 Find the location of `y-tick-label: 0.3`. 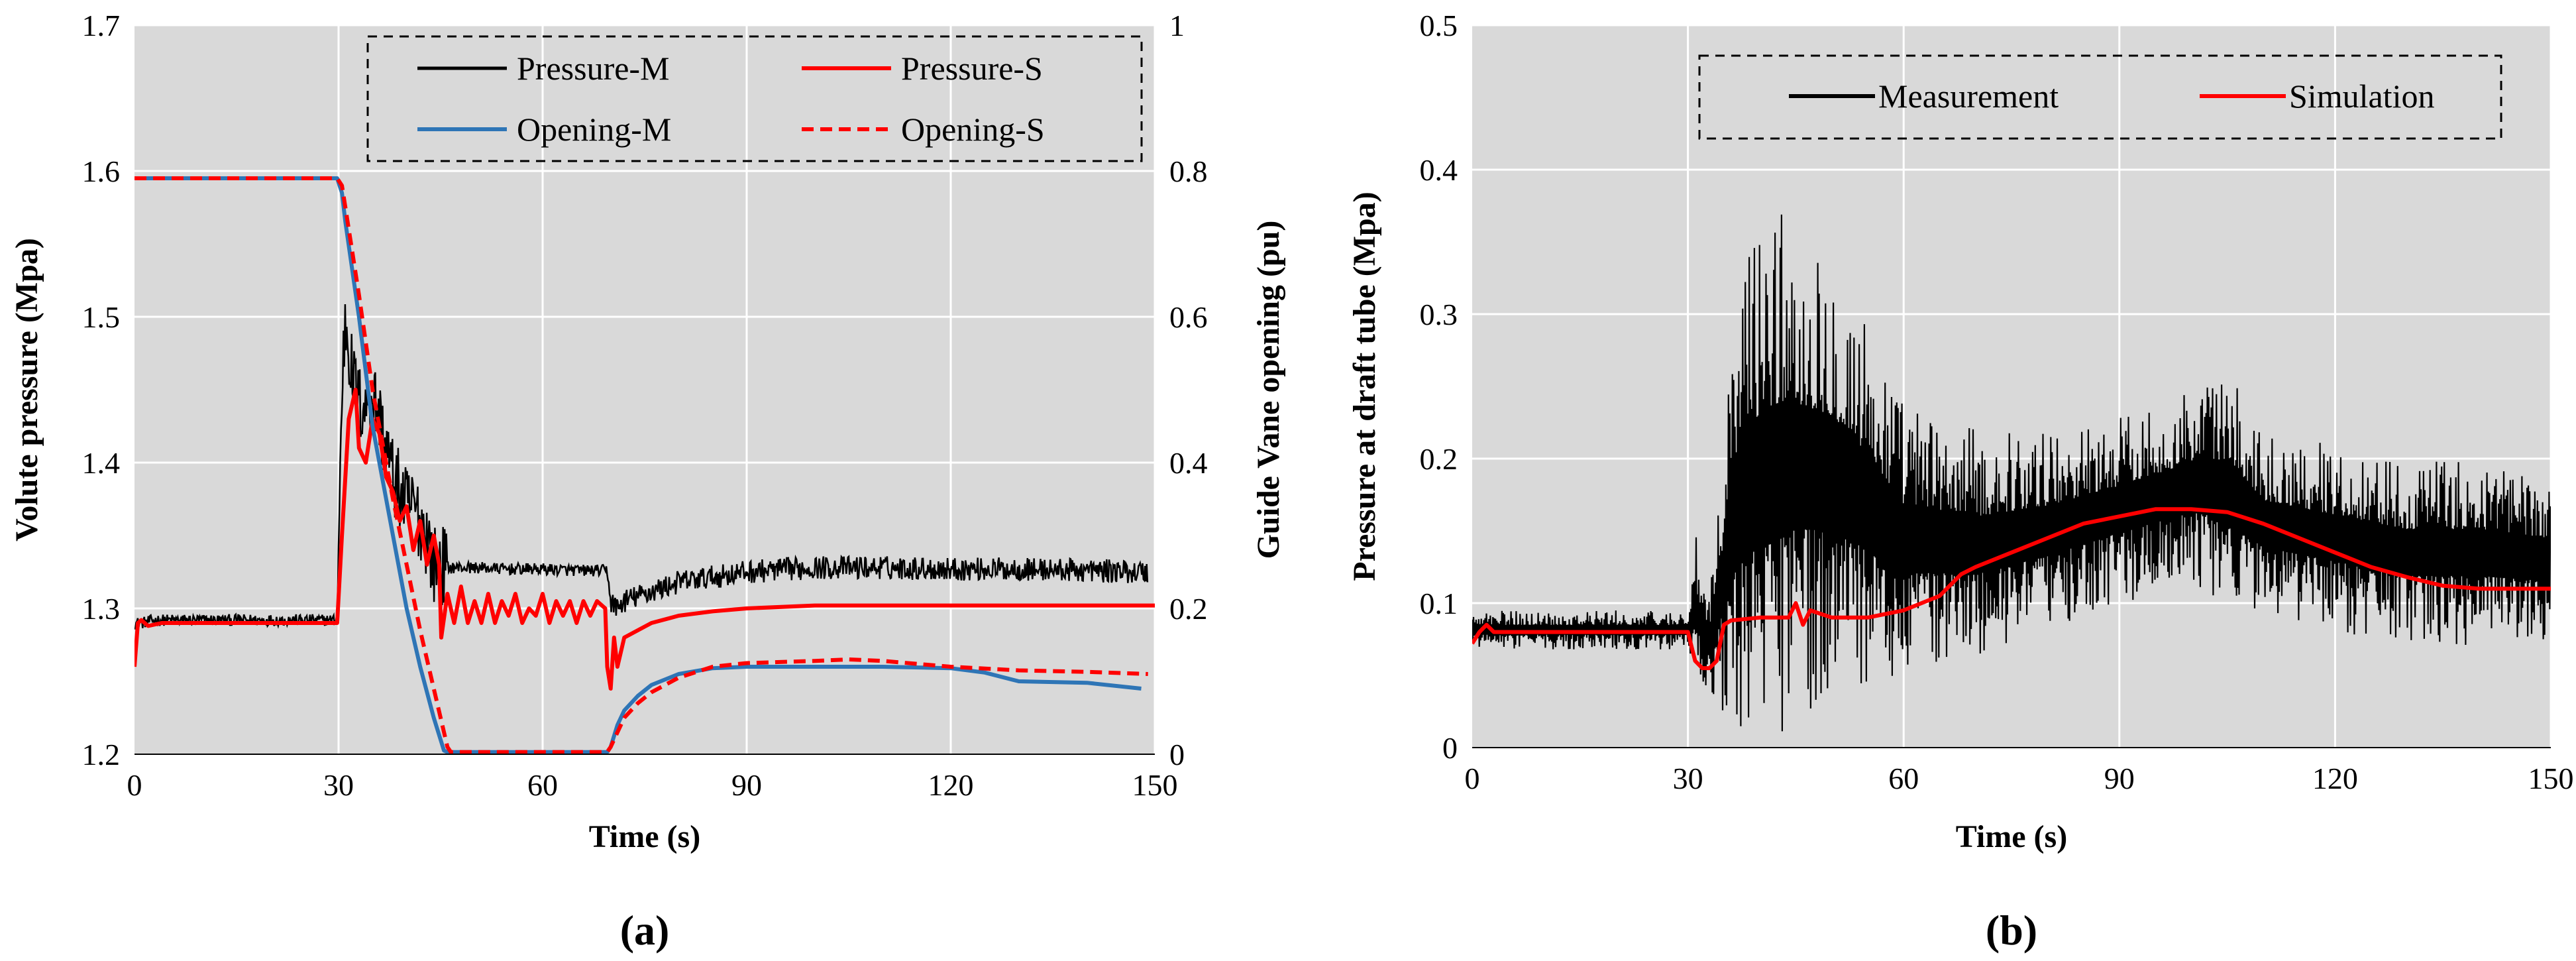

y-tick-label: 0.3 is located at coordinates (1439, 314).